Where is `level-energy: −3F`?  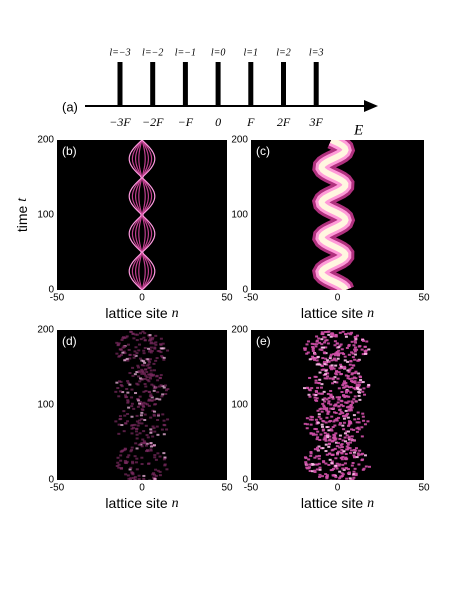 level-energy: −3F is located at coordinates (120, 122).